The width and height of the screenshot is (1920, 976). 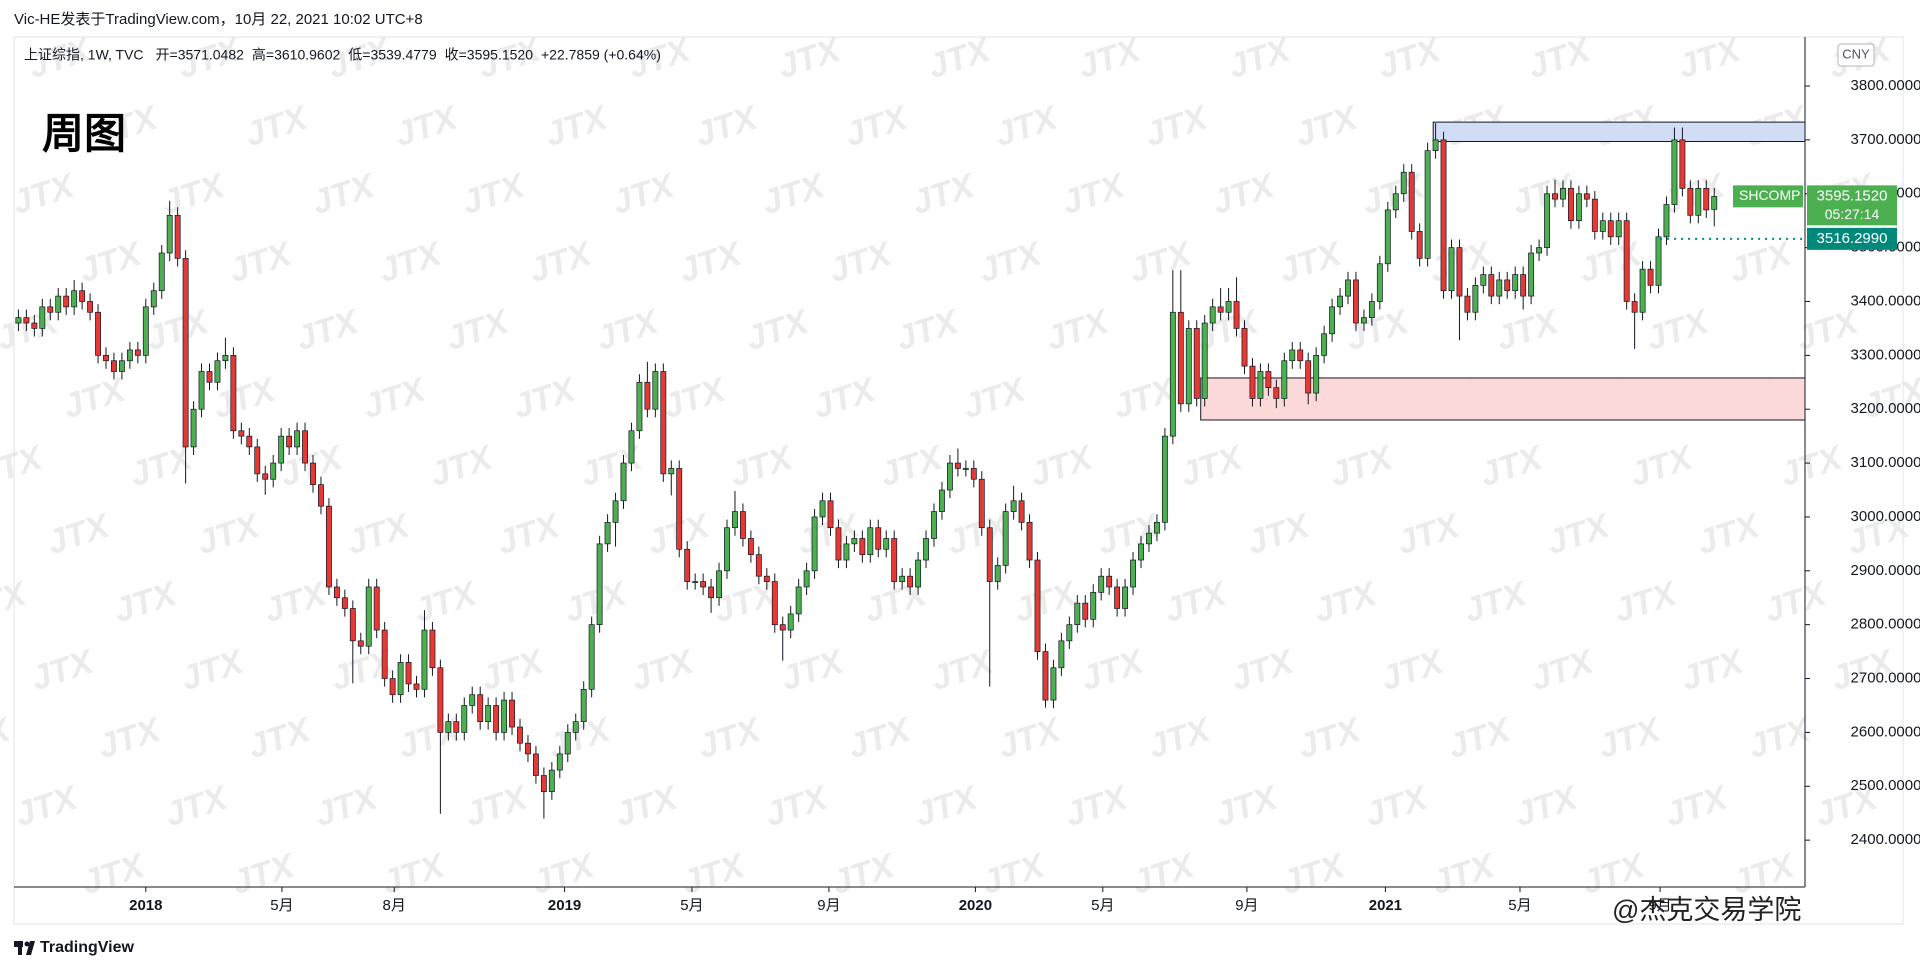 I want to click on legend-open: 开=3571.0482, so click(x=200, y=55).